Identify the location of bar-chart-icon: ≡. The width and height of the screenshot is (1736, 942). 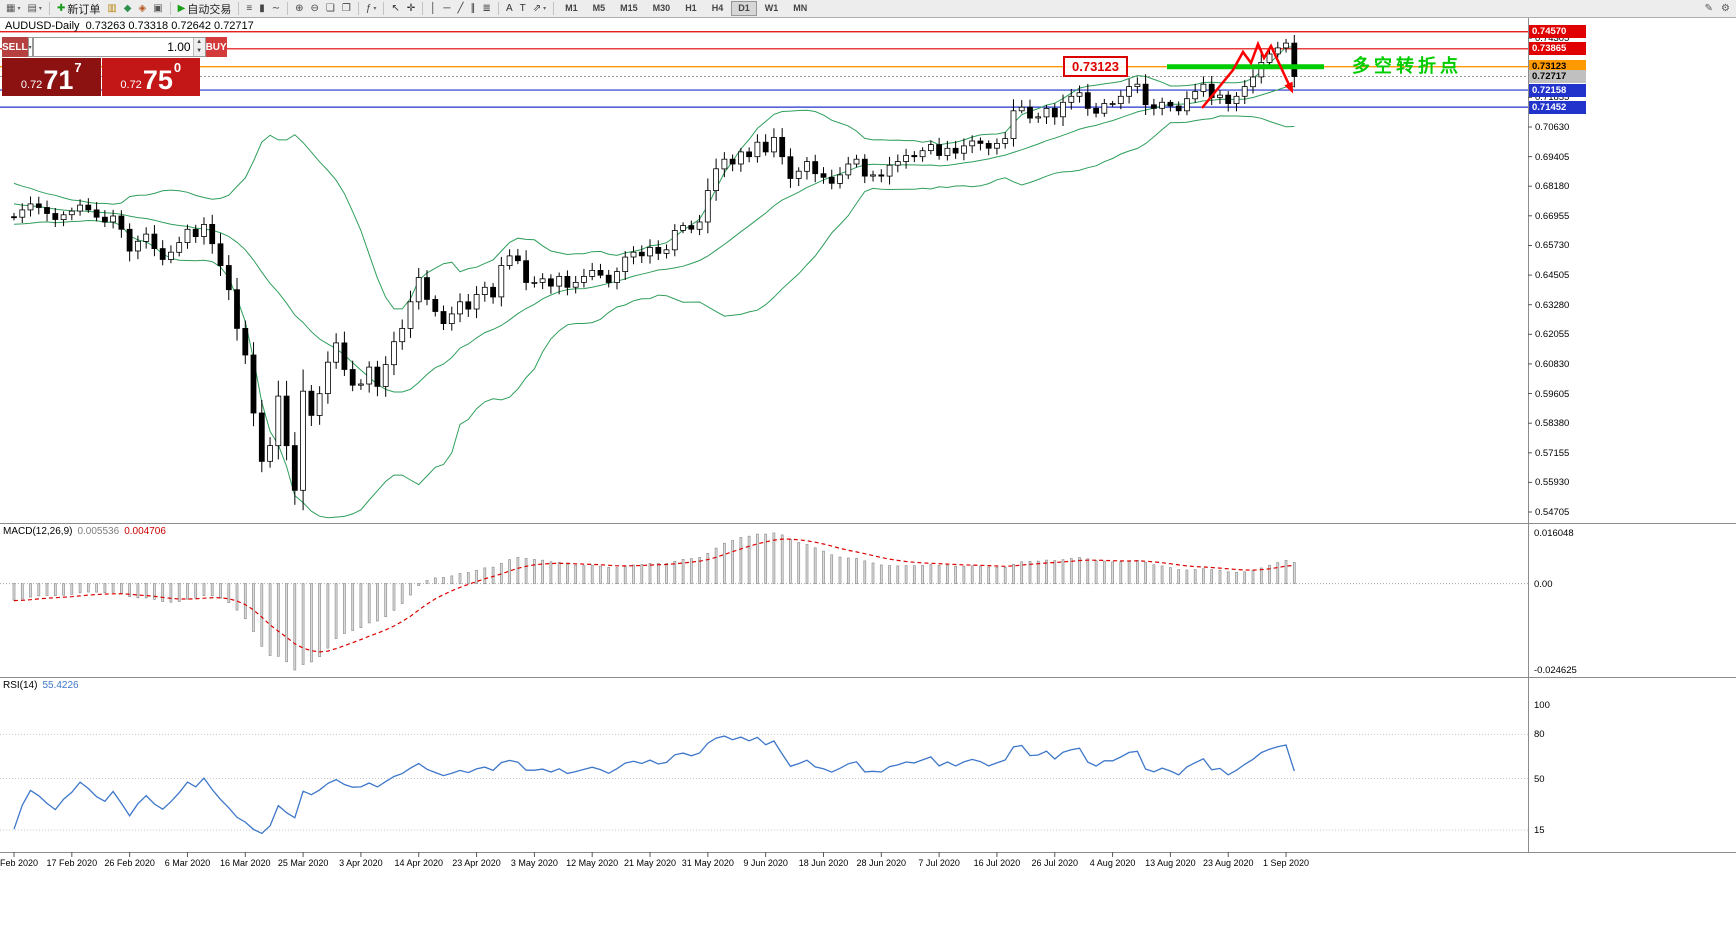
(249, 8).